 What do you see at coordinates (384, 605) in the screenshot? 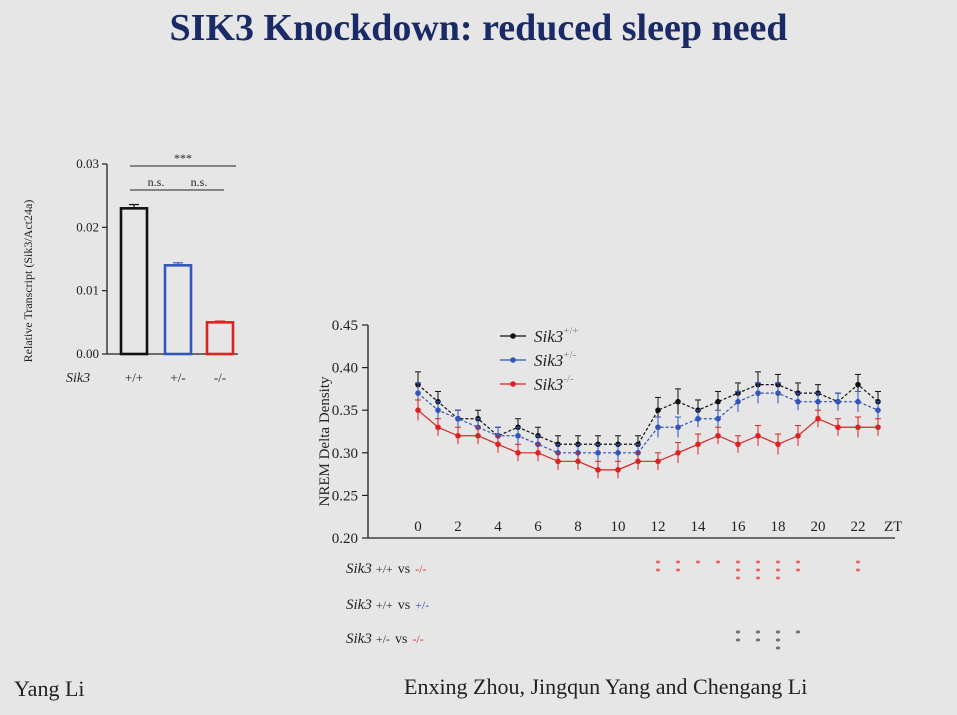
I see `comparison-group1: +/+` at bounding box center [384, 605].